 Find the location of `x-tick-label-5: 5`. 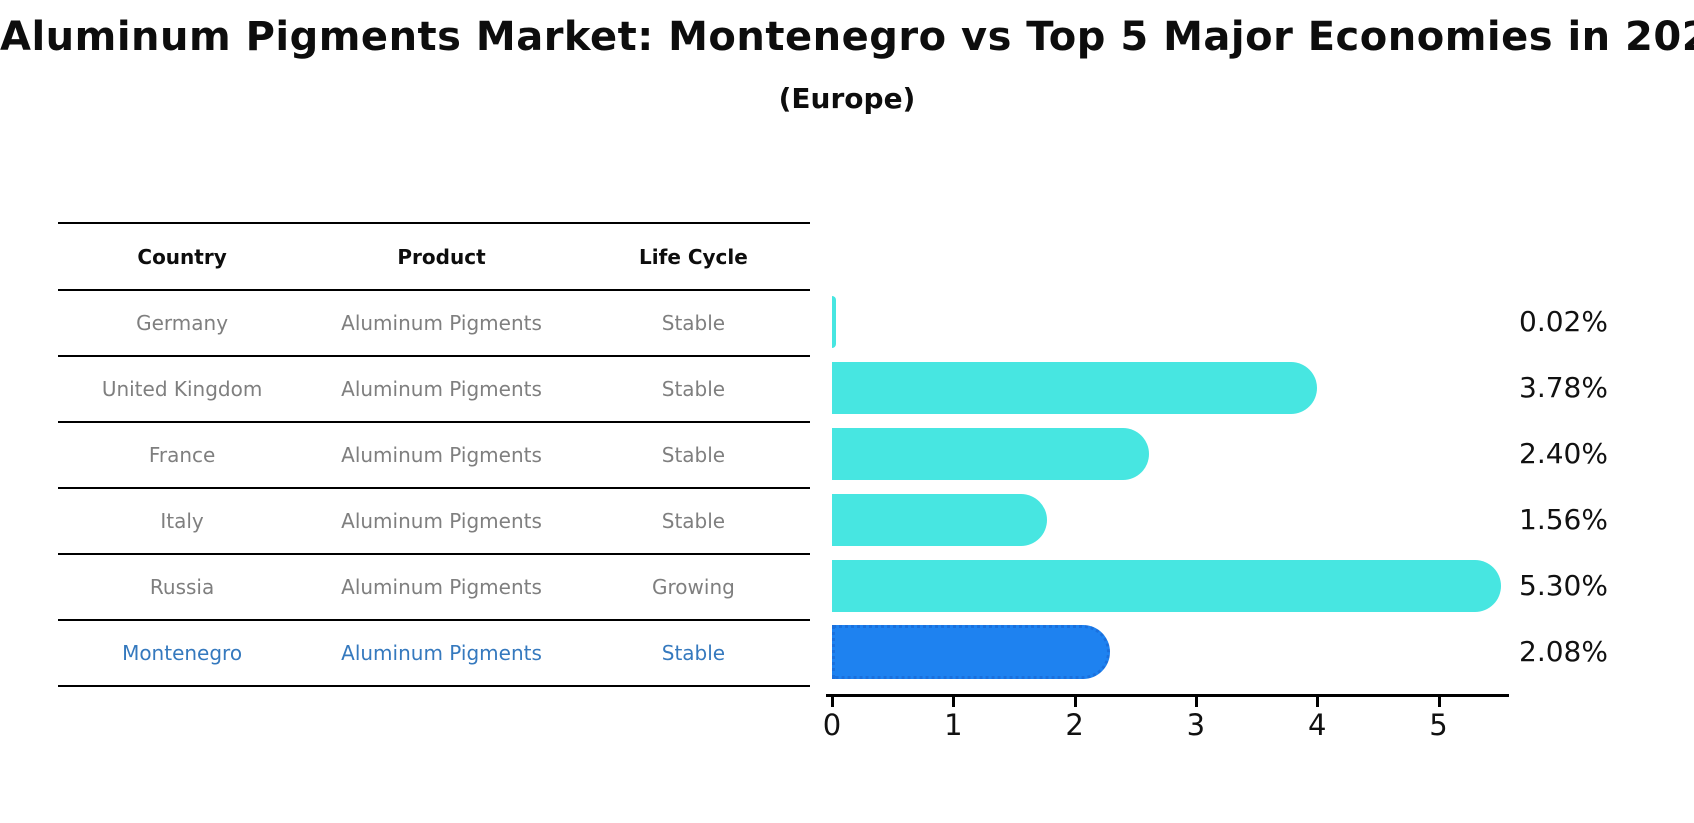

x-tick-label-5: 5 is located at coordinates (1438, 725).